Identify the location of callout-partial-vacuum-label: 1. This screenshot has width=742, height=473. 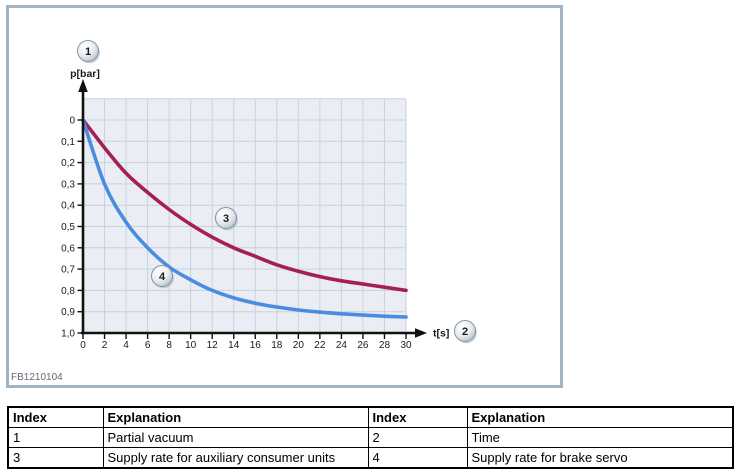
(88, 52).